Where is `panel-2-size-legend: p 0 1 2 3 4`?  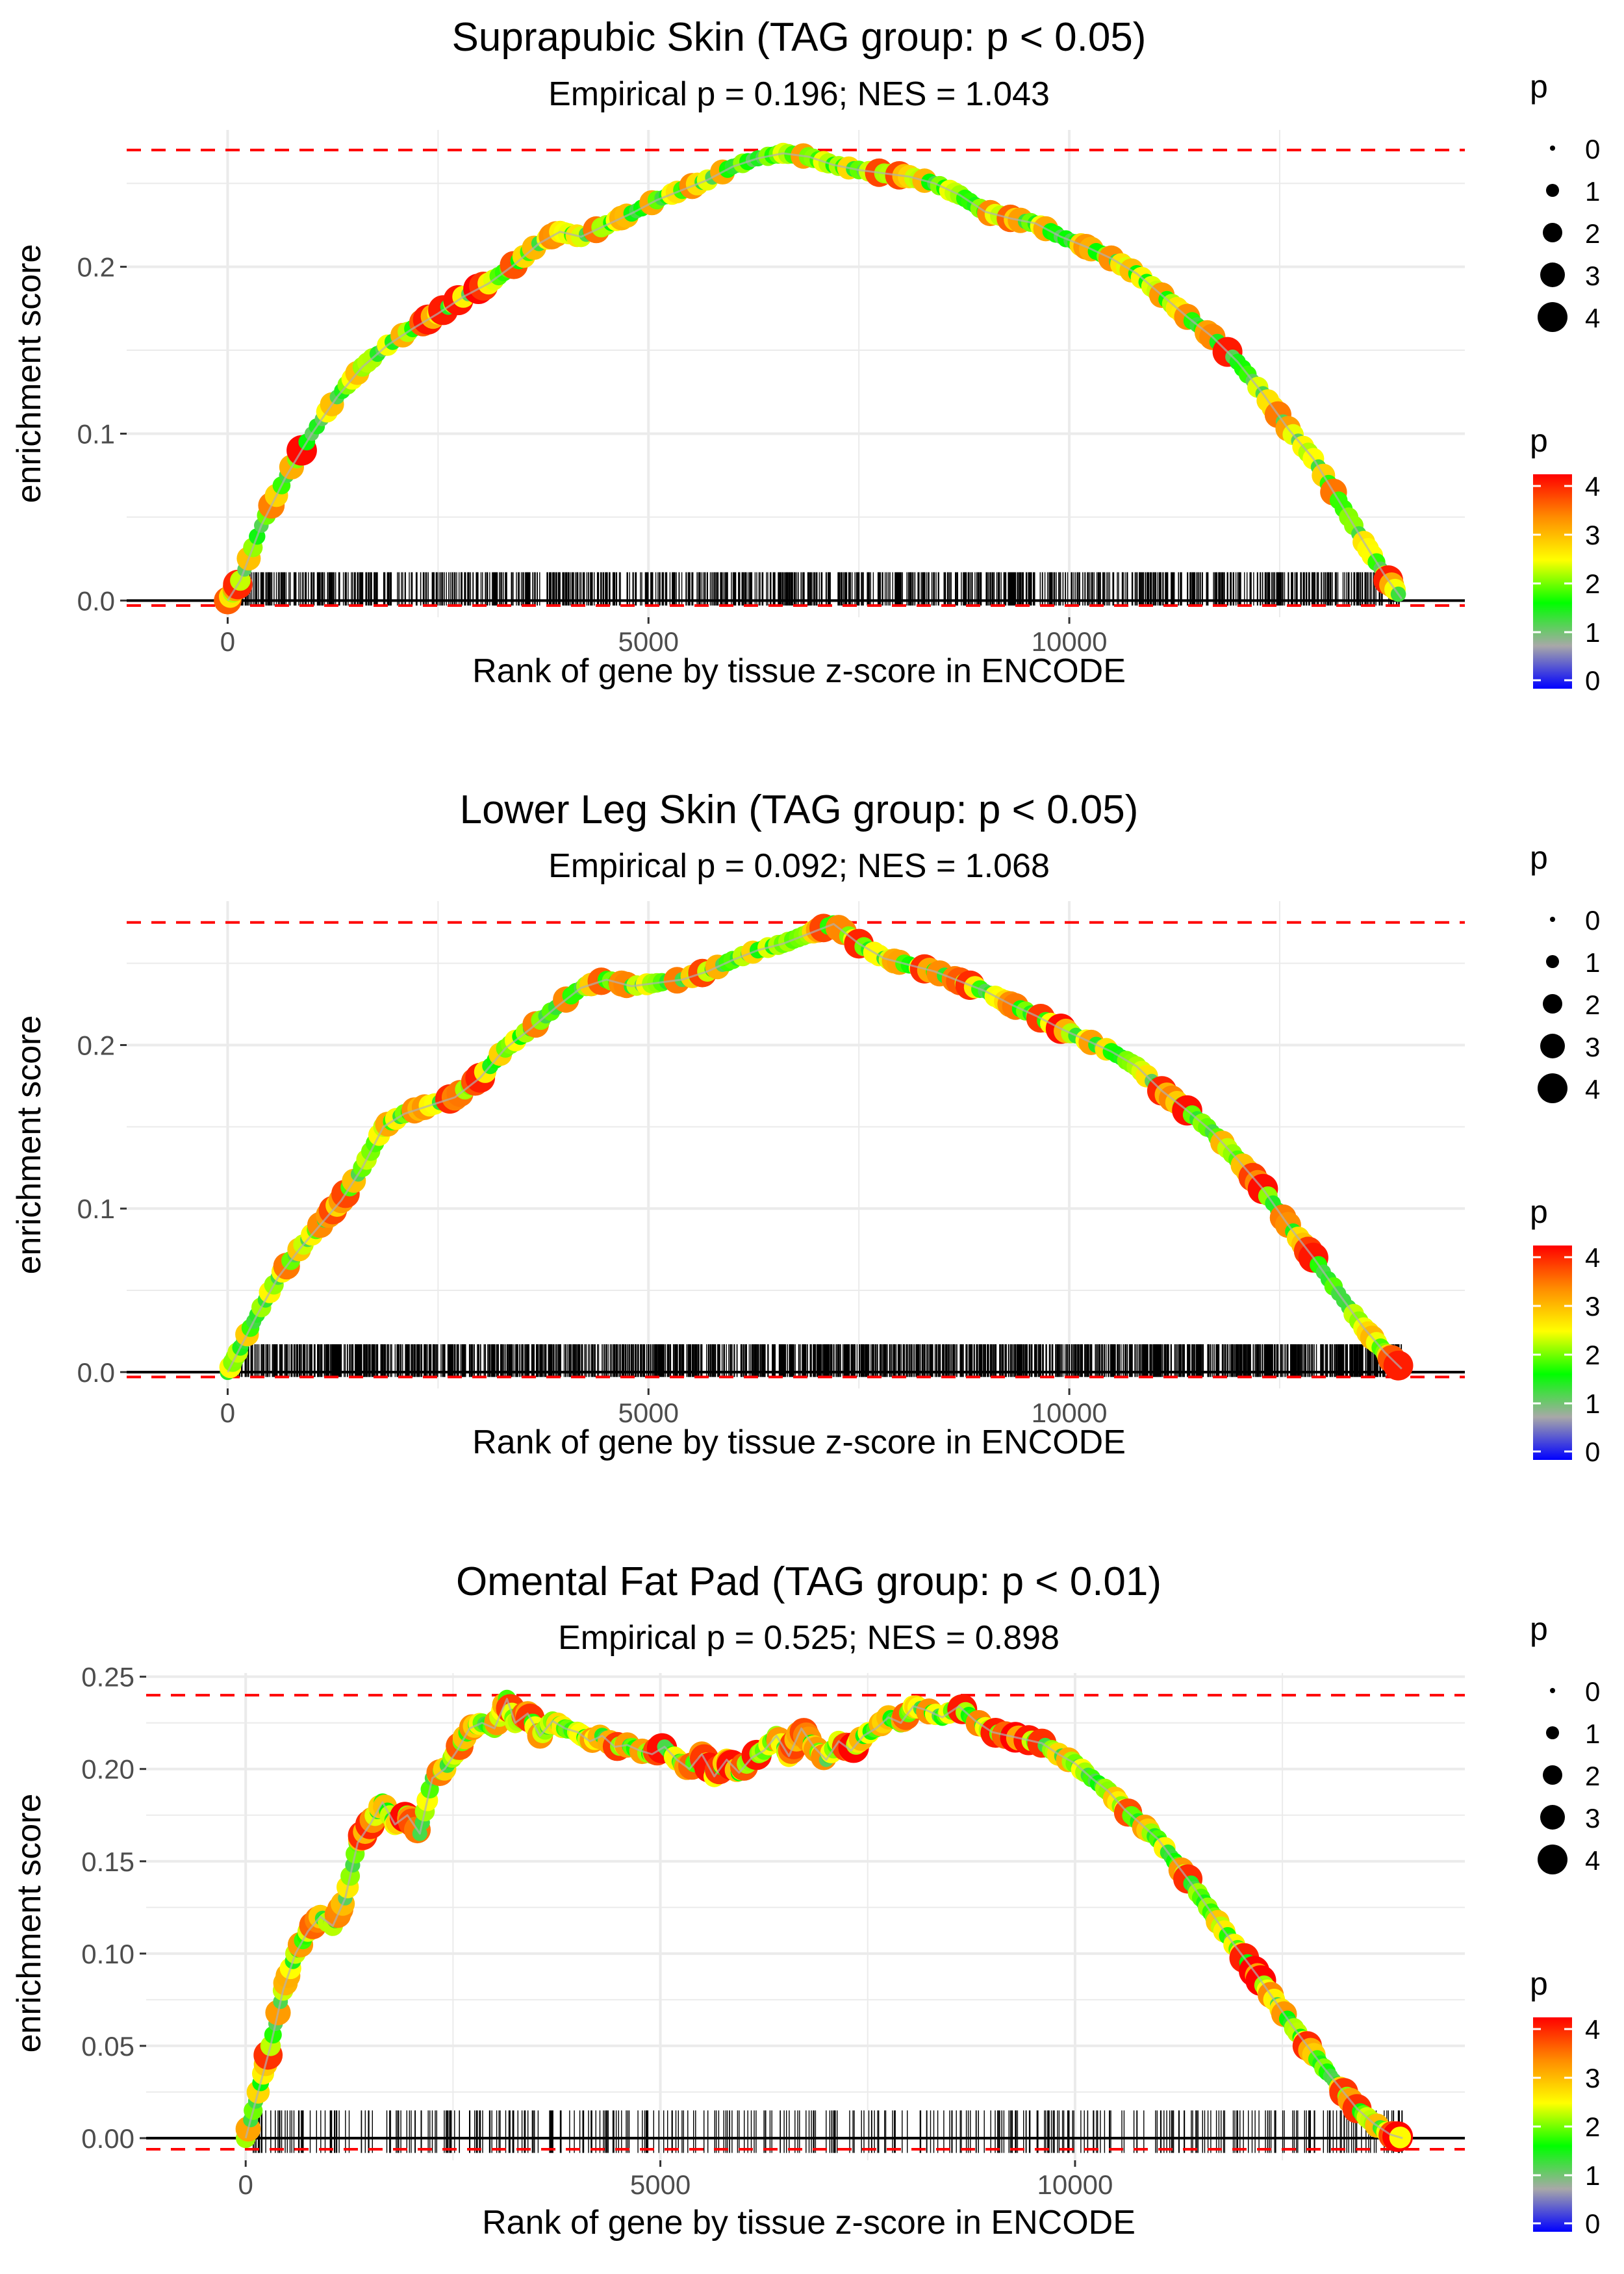 panel-2-size-legend: p 0 1 2 3 4 is located at coordinates (1565, 972).